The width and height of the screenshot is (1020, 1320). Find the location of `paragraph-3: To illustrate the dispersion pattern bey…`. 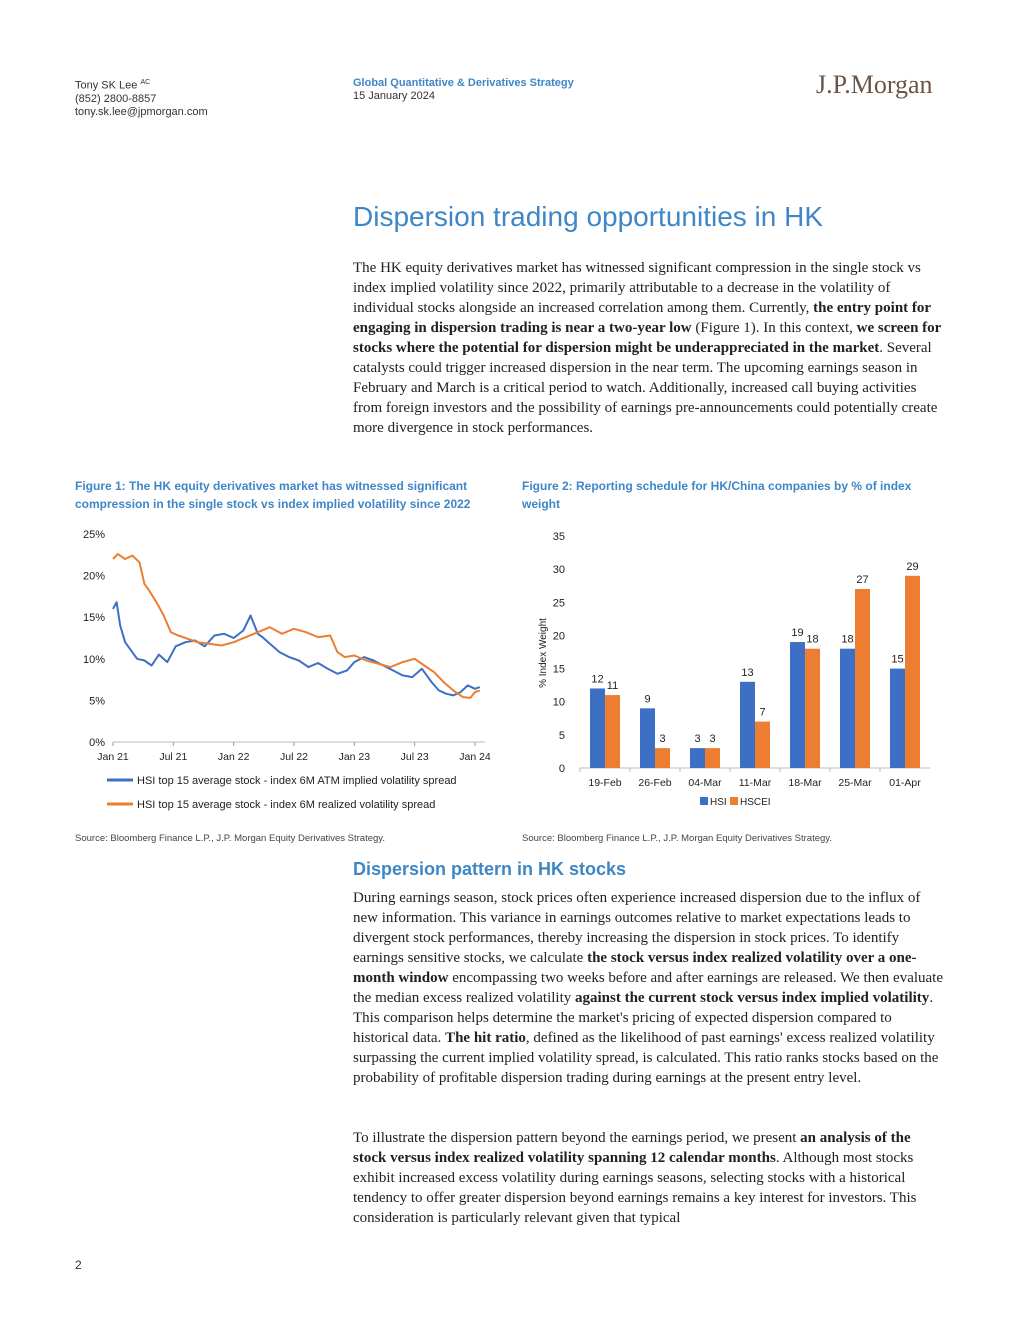

paragraph-3: To illustrate the dispersion pattern bey… is located at coordinates (649, 1178).